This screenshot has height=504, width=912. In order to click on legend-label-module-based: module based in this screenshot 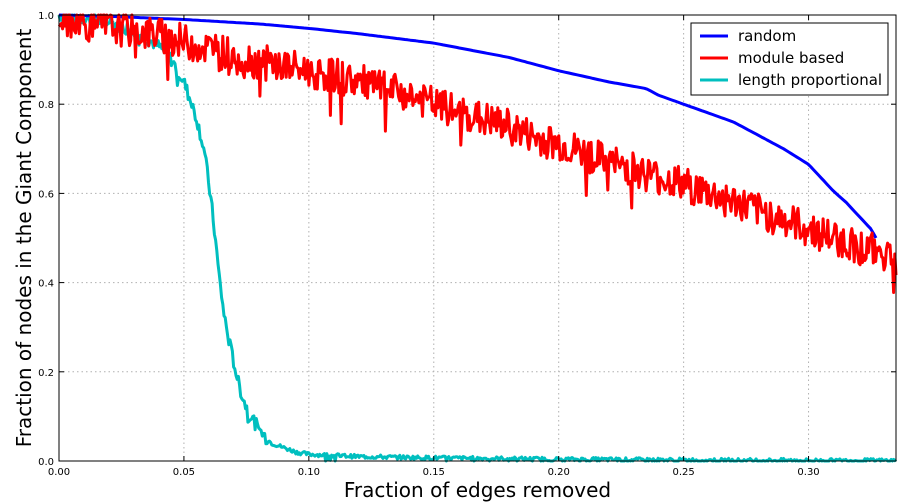, I will do `click(791, 58)`.